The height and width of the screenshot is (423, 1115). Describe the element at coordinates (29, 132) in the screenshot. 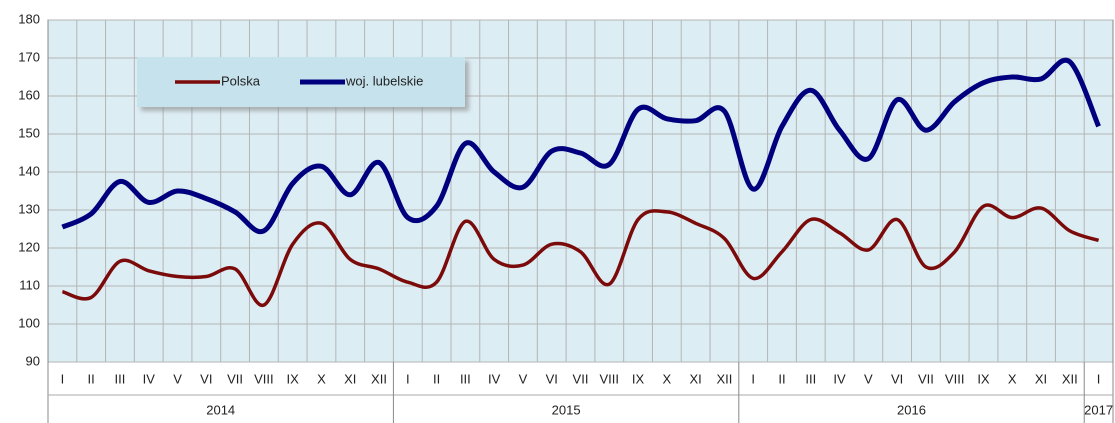

I see `y-tick-label: 150` at that location.